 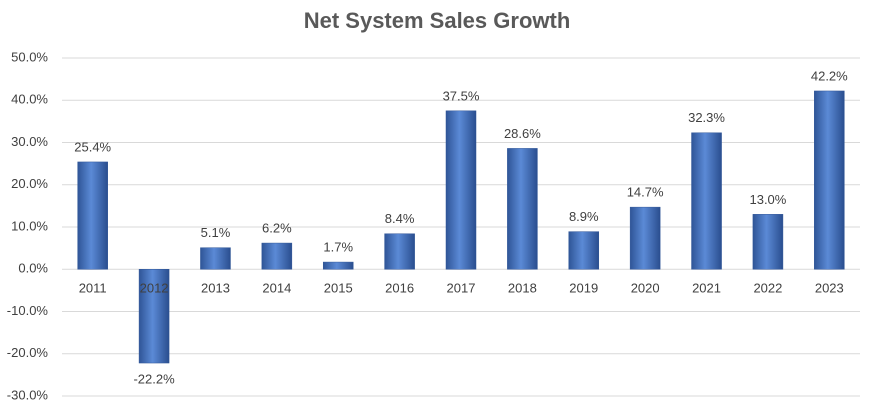 What do you see at coordinates (29, 99) in the screenshot?
I see `y-tick-label: 40.0%` at bounding box center [29, 99].